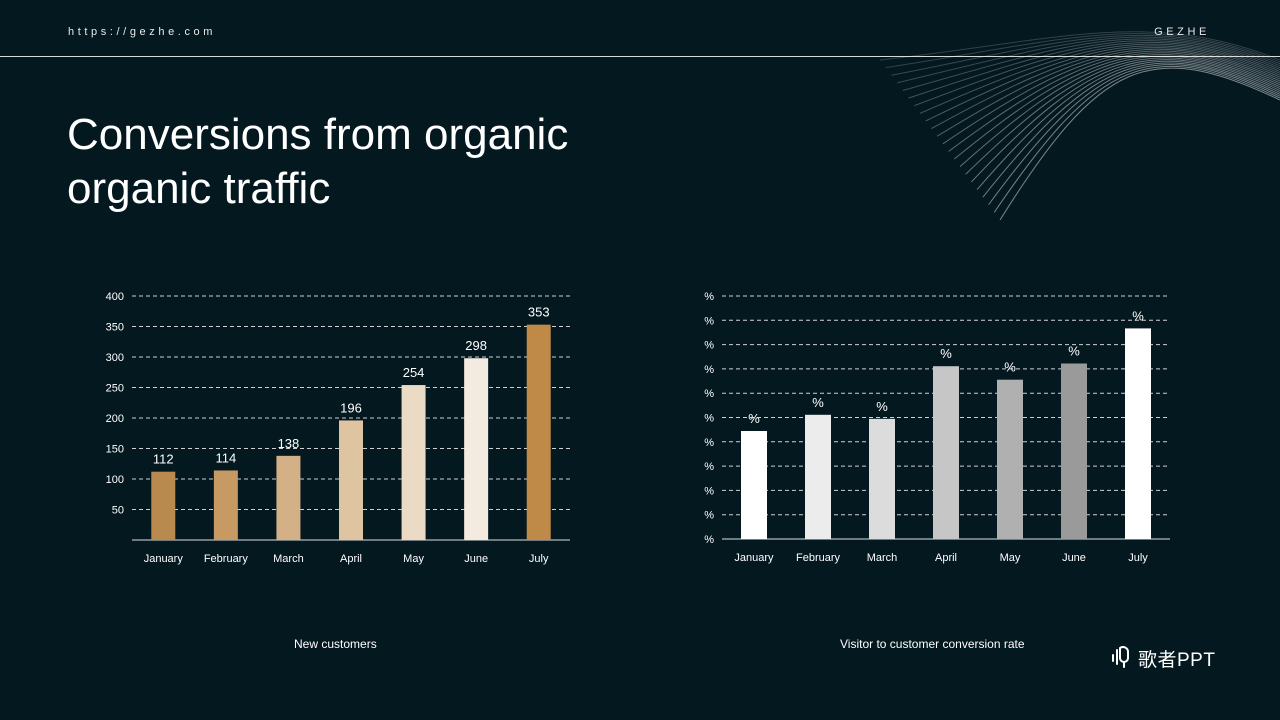 This screenshot has height=720, width=1280. I want to click on brand-logo: 歌者PPT, so click(1162, 658).